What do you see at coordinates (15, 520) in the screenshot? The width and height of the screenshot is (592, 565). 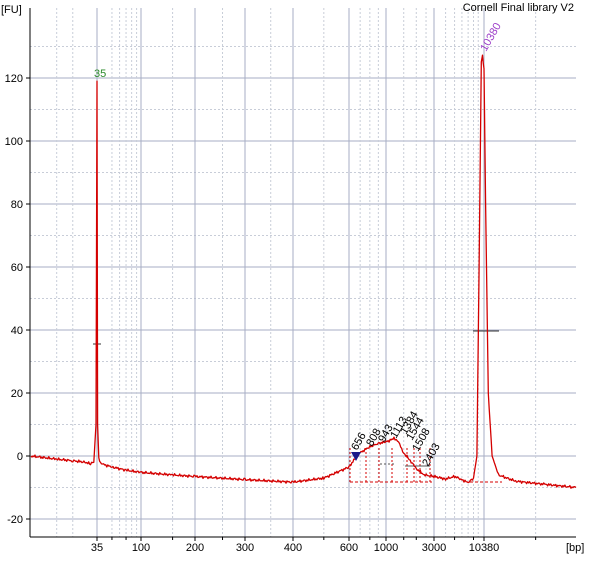 I see `y-tick-label: -20` at bounding box center [15, 520].